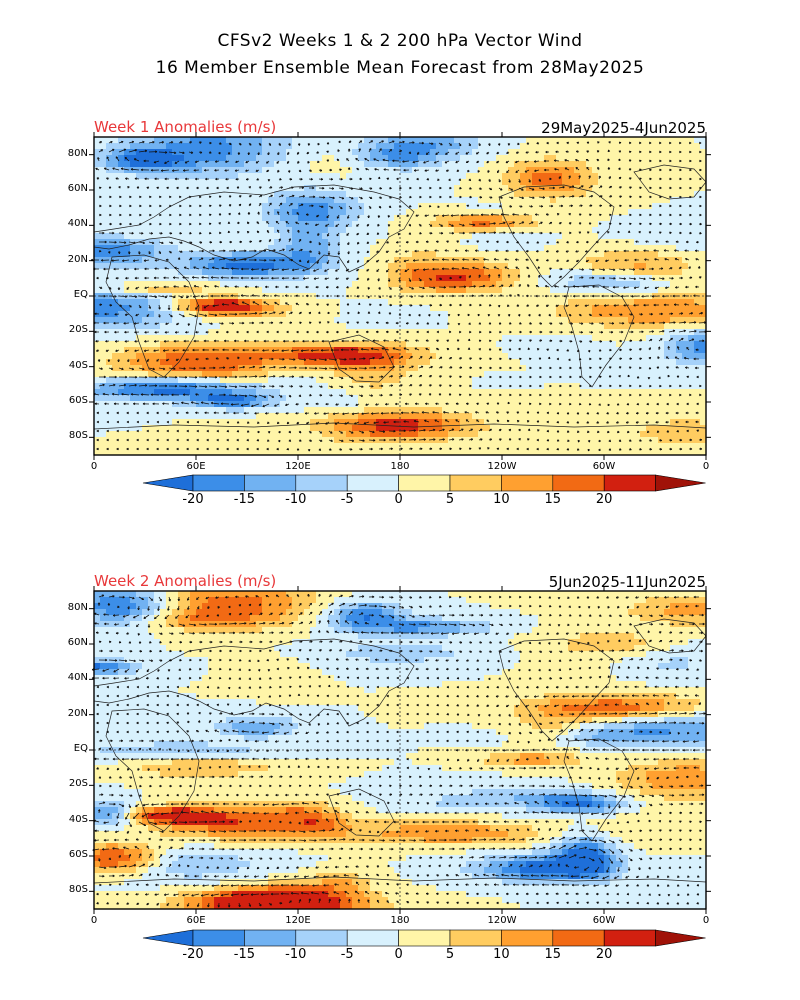 The height and width of the screenshot is (1000, 800). I want to click on title-line1: CFSv2 Weeks 1 & 2 200 hPa Vector Wind, so click(400, 41).